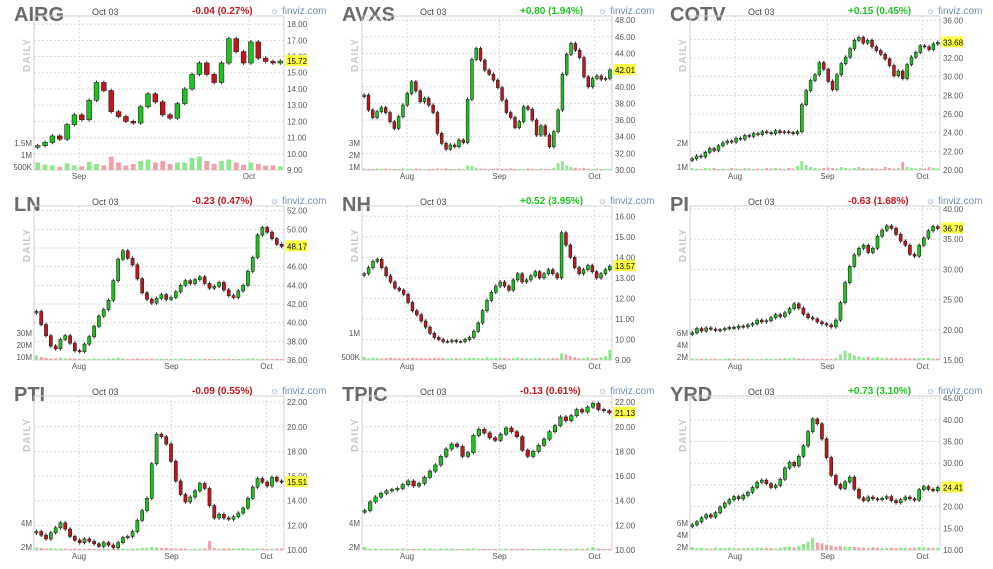  I want to click on last-price-label: 13.57, so click(625, 266).